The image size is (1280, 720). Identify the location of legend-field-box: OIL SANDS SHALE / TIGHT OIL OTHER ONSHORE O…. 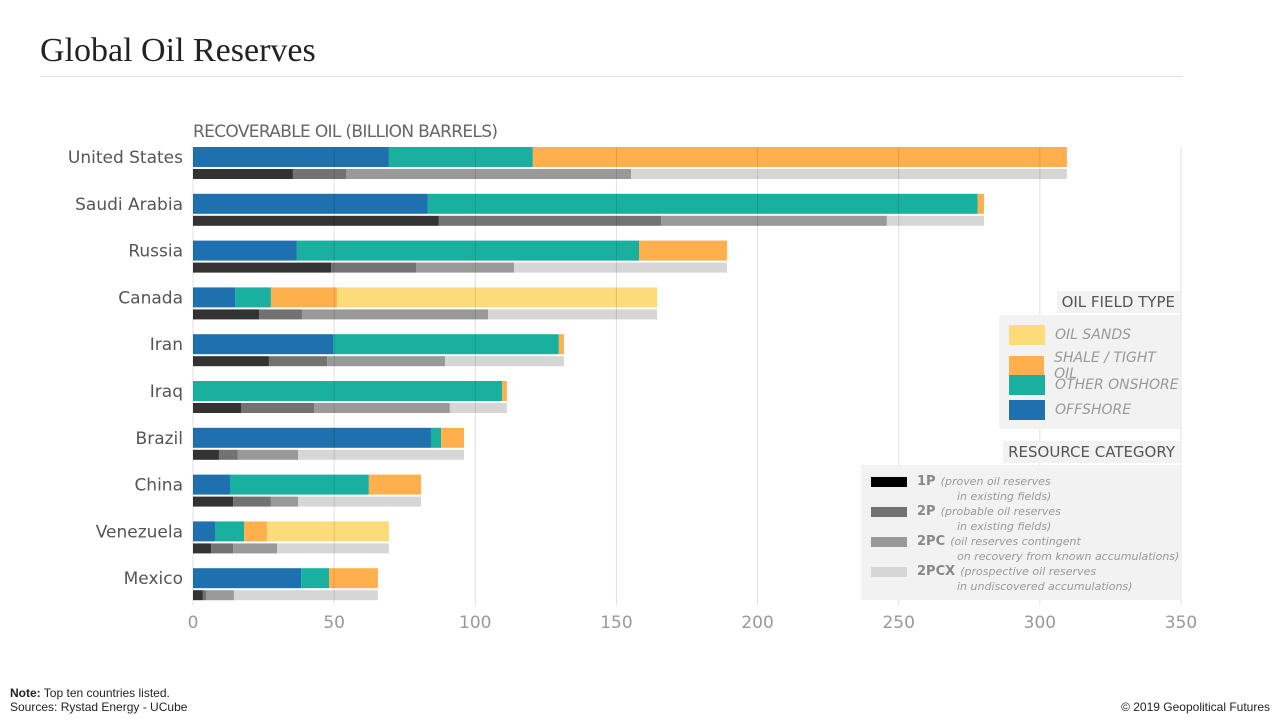
(1089, 372).